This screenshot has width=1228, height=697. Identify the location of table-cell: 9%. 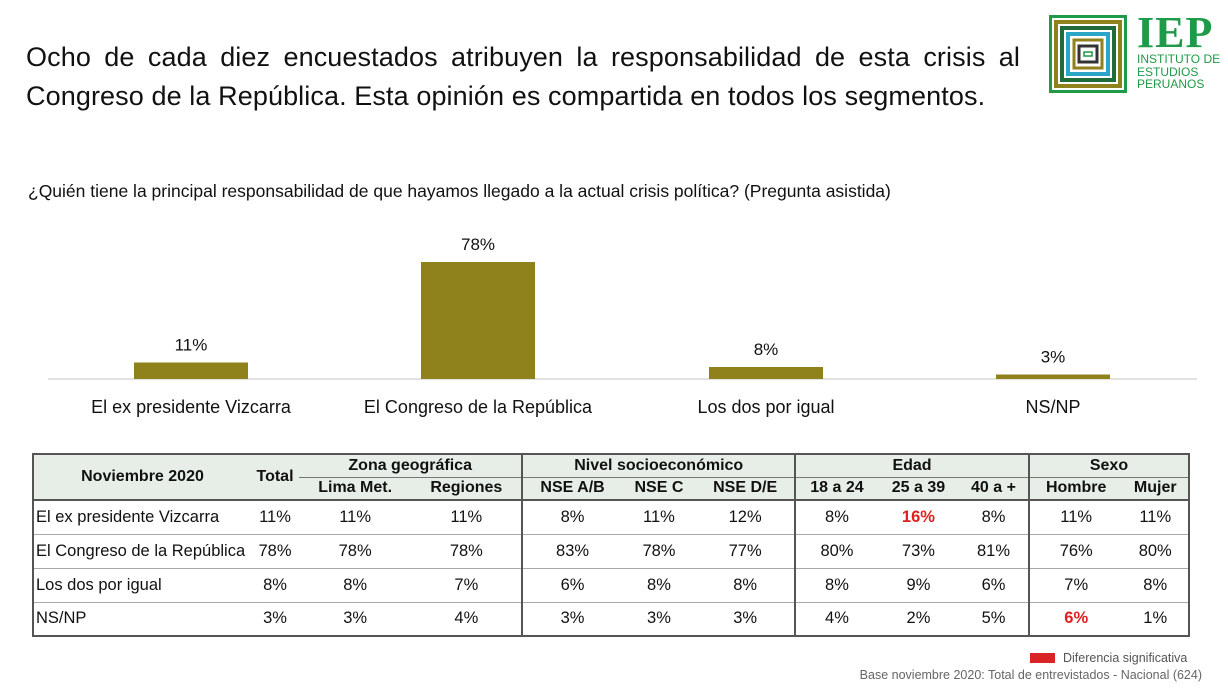
(918, 584).